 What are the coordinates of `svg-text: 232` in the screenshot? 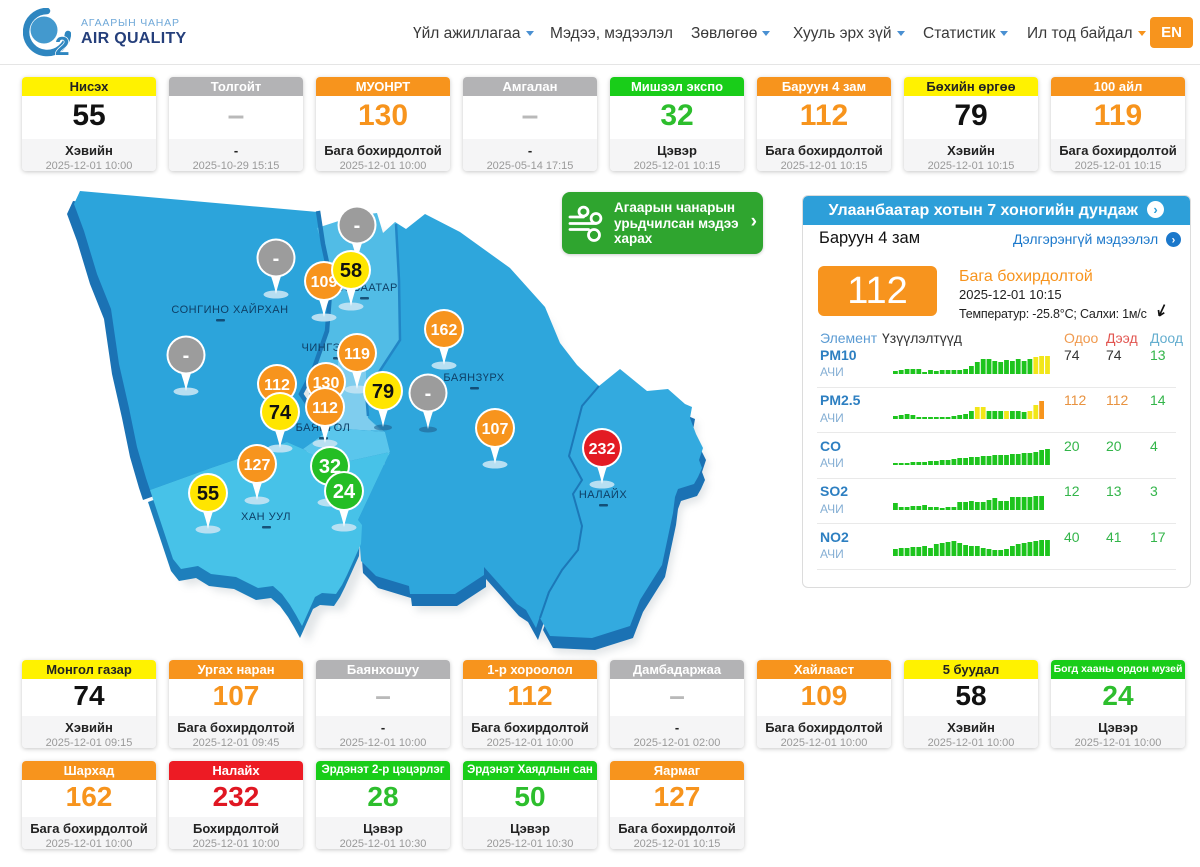 It's located at (602, 449).